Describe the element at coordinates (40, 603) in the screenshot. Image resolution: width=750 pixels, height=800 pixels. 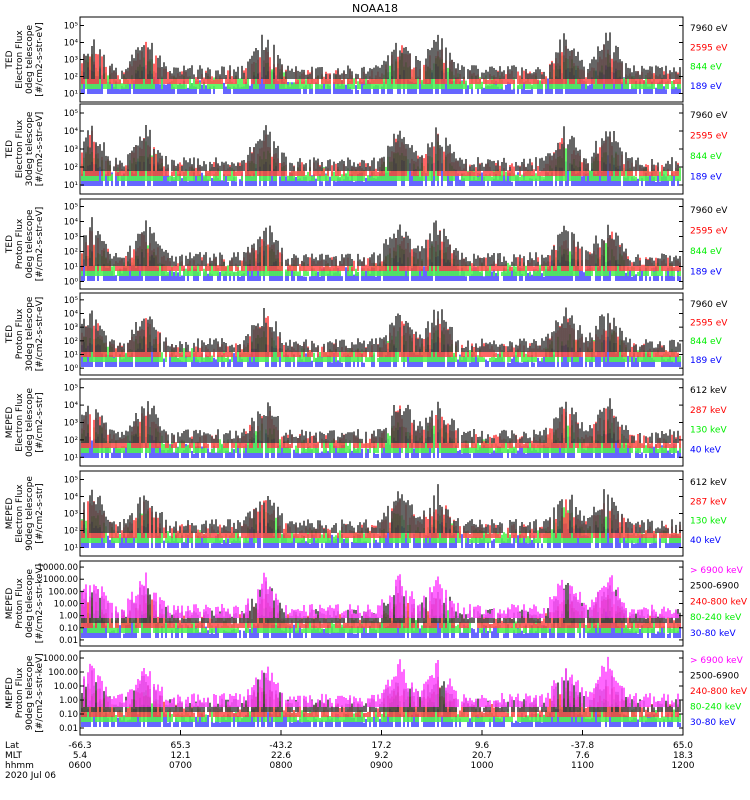
I see `y-axis-label-line: [#/cm2-s-str-keV]` at that location.